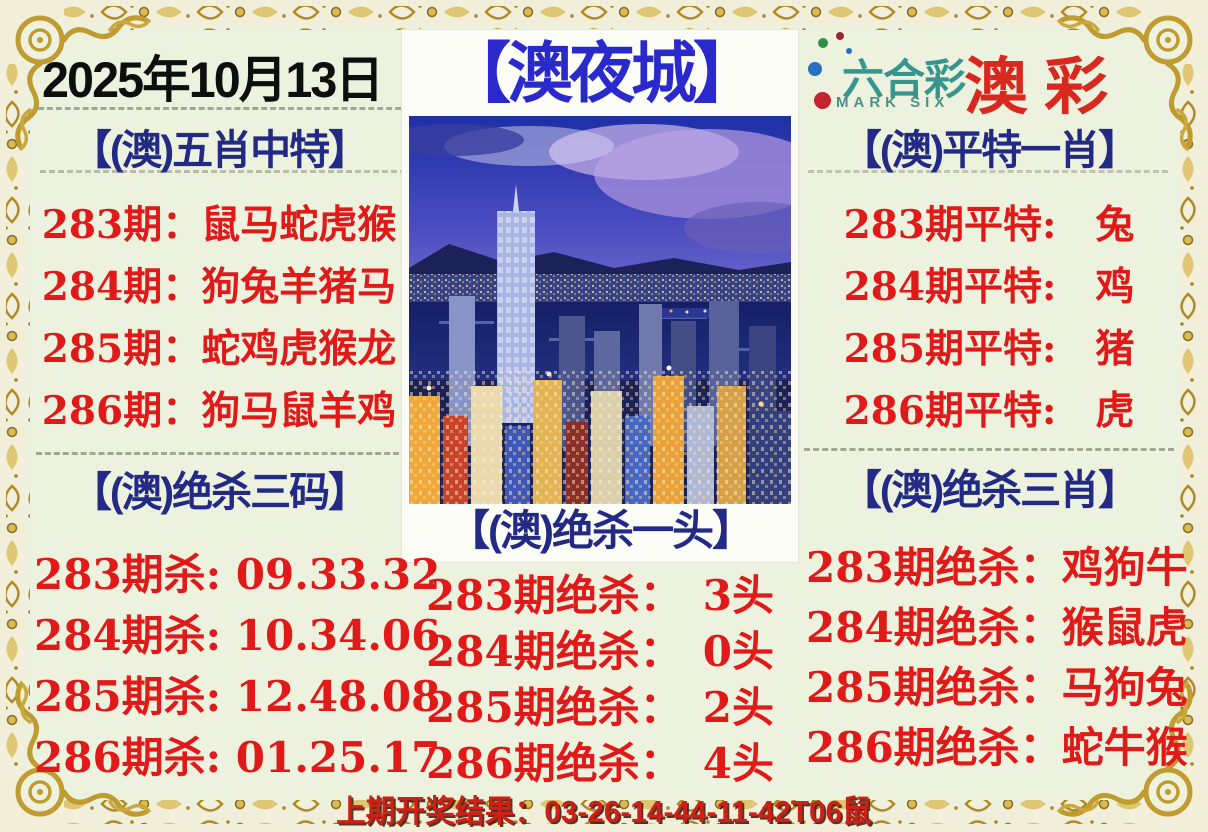  Describe the element at coordinates (989, 150) in the screenshot. I see `section-header-pingte: 【(澳)平特一肖】` at that location.